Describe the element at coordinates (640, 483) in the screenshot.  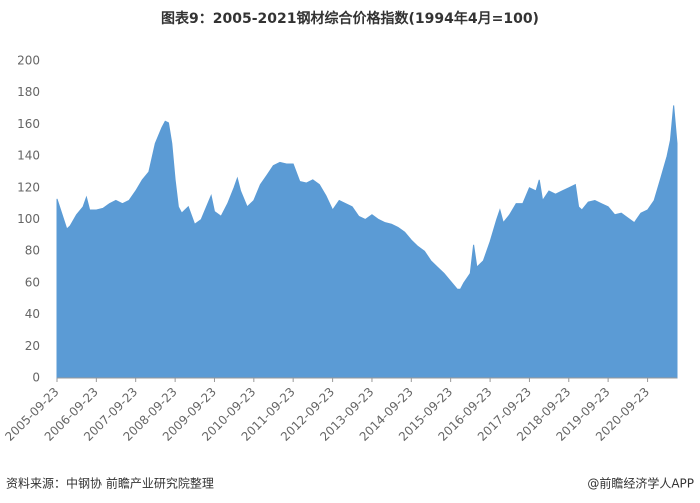
I see `brand: @前瞻经济学人APP` at that location.